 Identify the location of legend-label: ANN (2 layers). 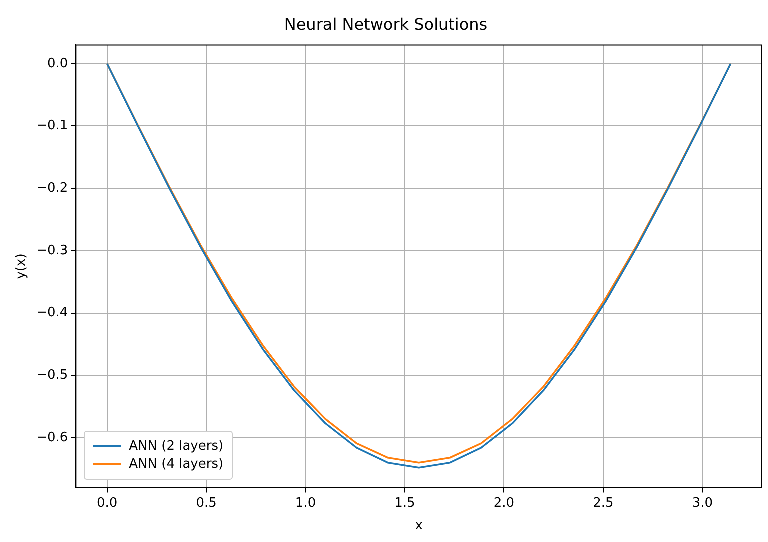
(176, 446).